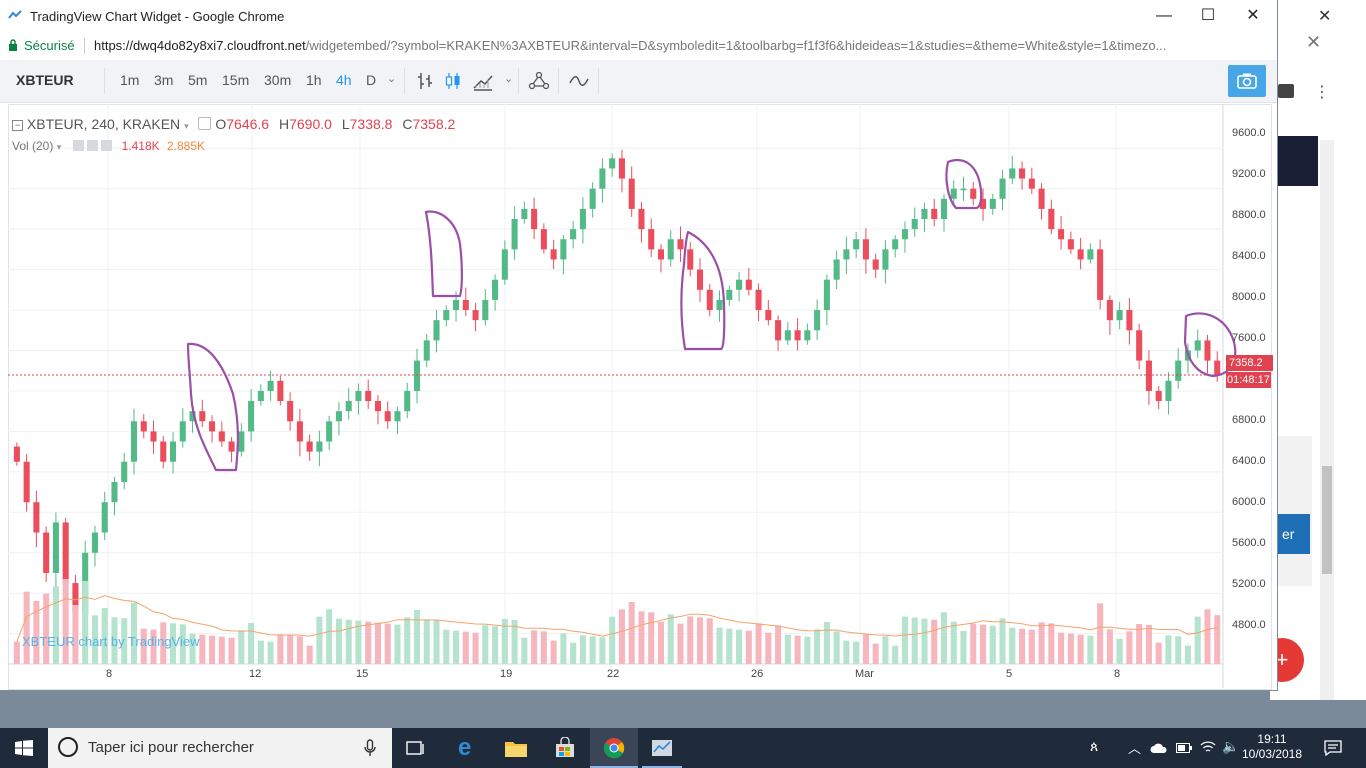  Describe the element at coordinates (103, 124) in the screenshot. I see `legend-title: XBTEUR, 240, KRAKEN` at that location.